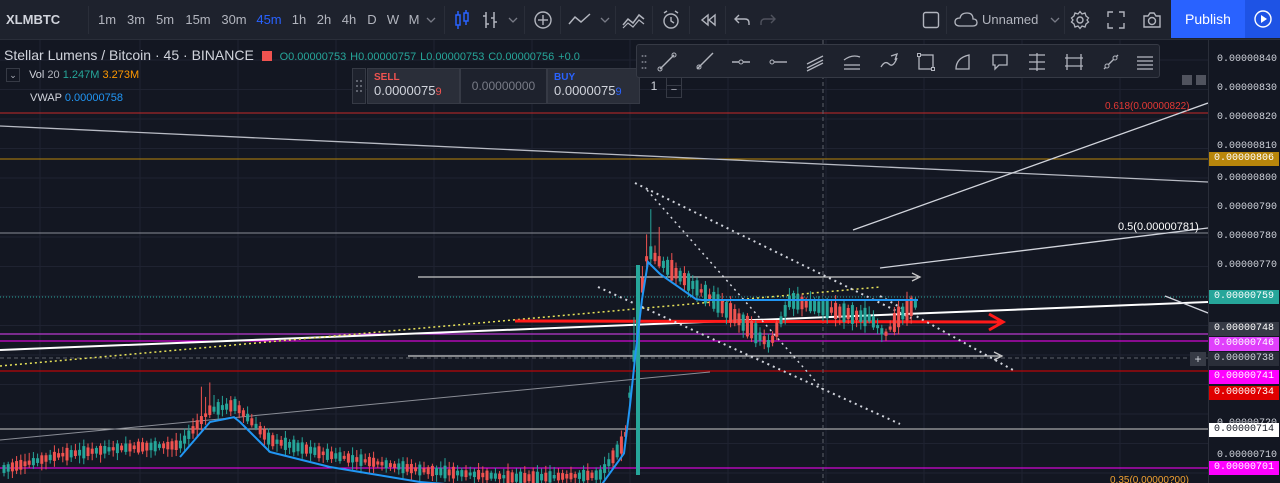 This screenshot has height=483, width=1280. What do you see at coordinates (324, 19) in the screenshot?
I see `interval-2h: 2h` at bounding box center [324, 19].